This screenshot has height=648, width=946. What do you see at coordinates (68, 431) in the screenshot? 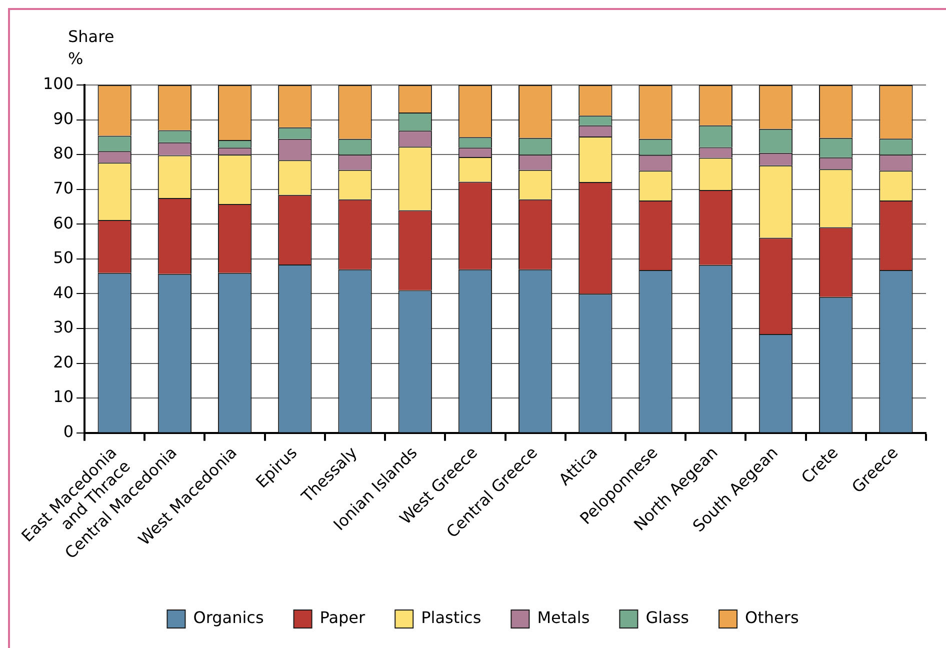
I see `y-tick-label: 0` at bounding box center [68, 431].